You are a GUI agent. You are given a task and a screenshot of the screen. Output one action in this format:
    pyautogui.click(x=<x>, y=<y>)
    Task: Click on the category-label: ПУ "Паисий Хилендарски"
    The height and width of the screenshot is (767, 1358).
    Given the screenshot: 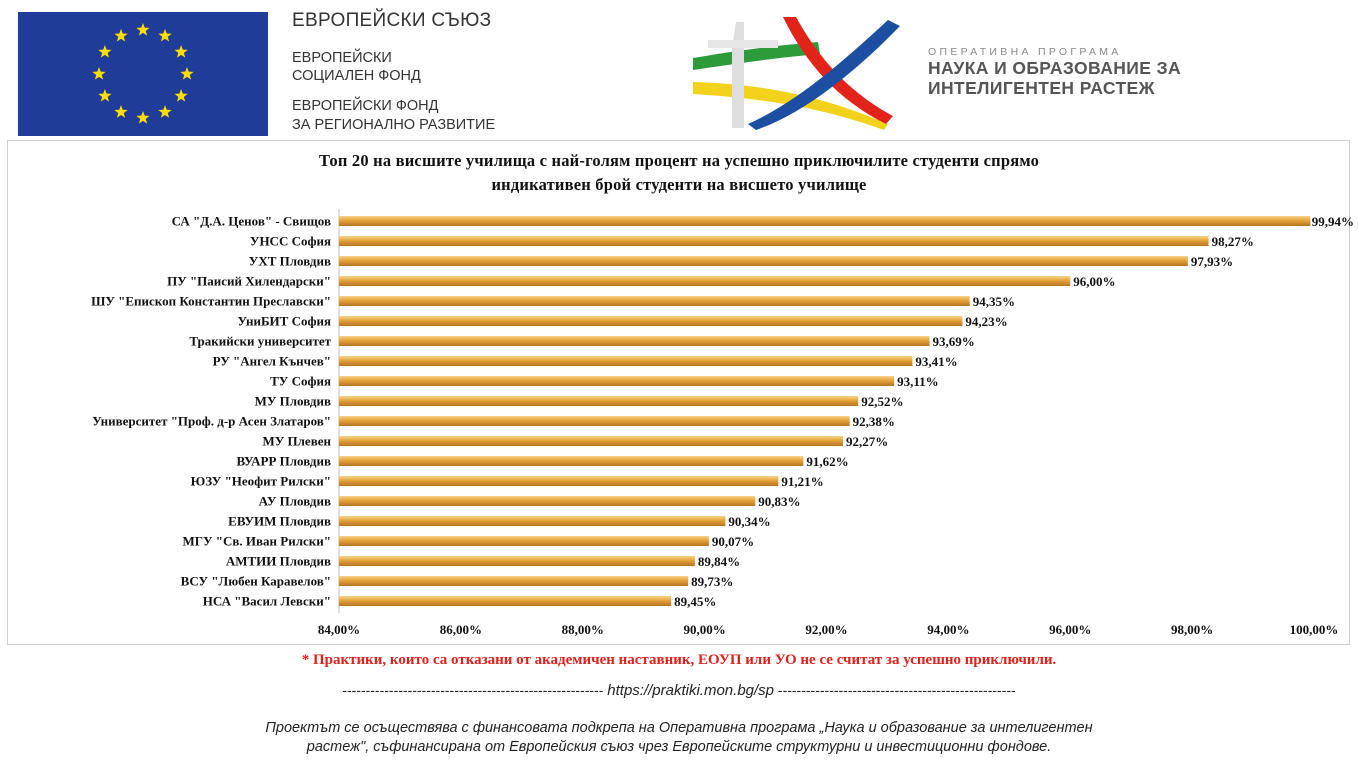 What is the action you would take?
    pyautogui.click(x=249, y=281)
    